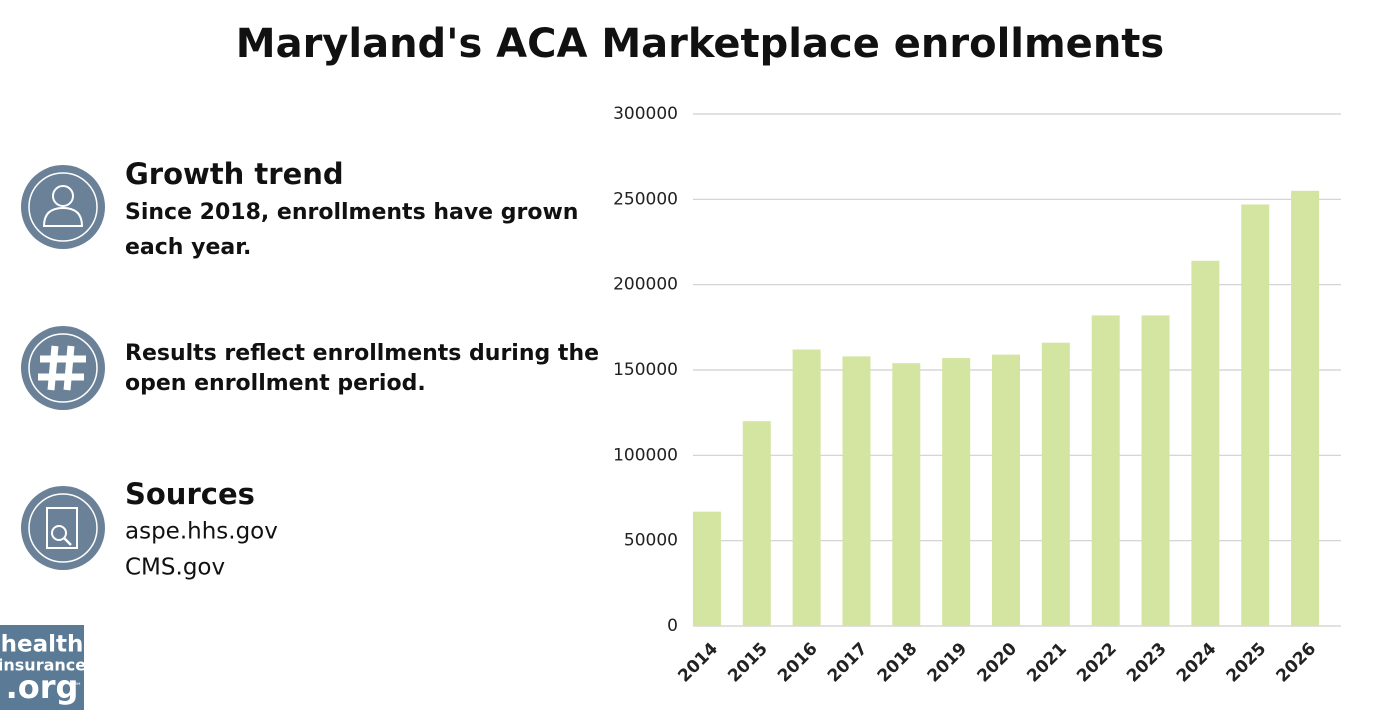  Describe the element at coordinates (63, 207) in the screenshot. I see `icon-people` at that location.